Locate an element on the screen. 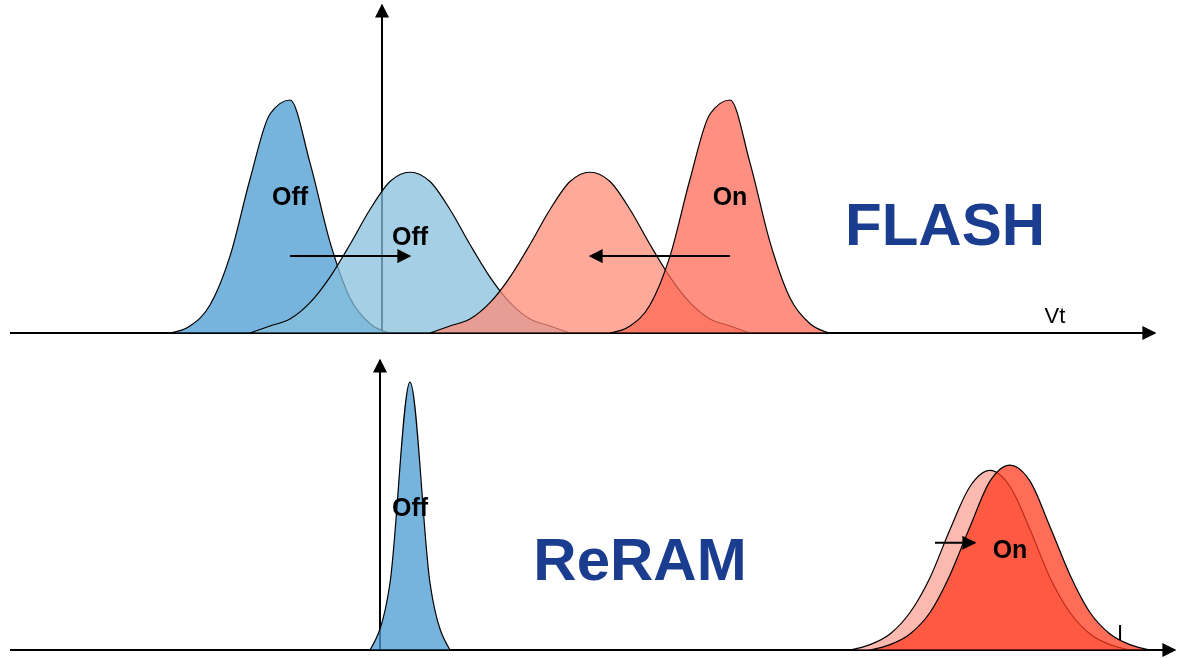 The image size is (1182, 658). x-axis-title: I is located at coordinates (1120, 632).